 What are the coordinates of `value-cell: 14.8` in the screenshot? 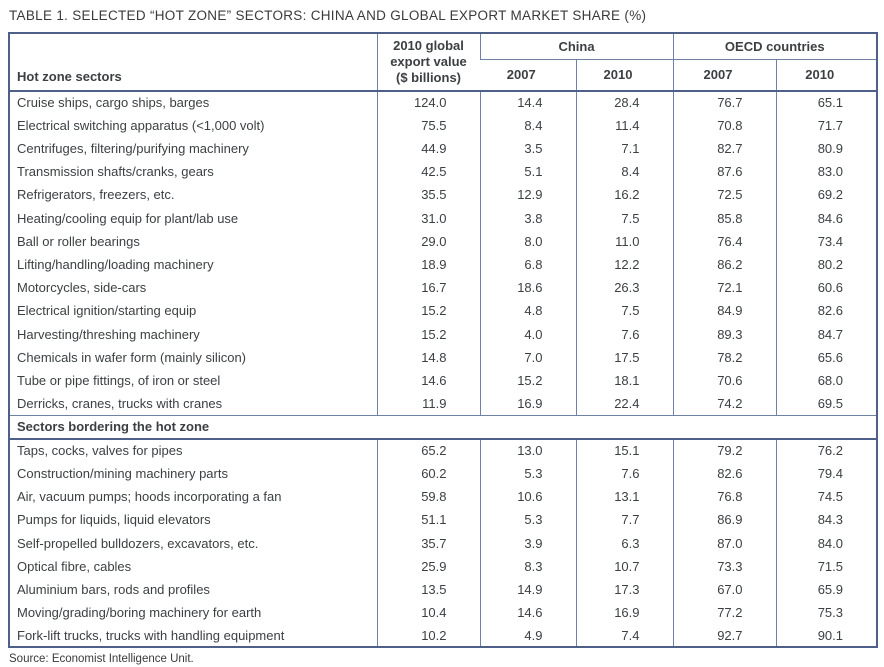 It's located at (428, 357).